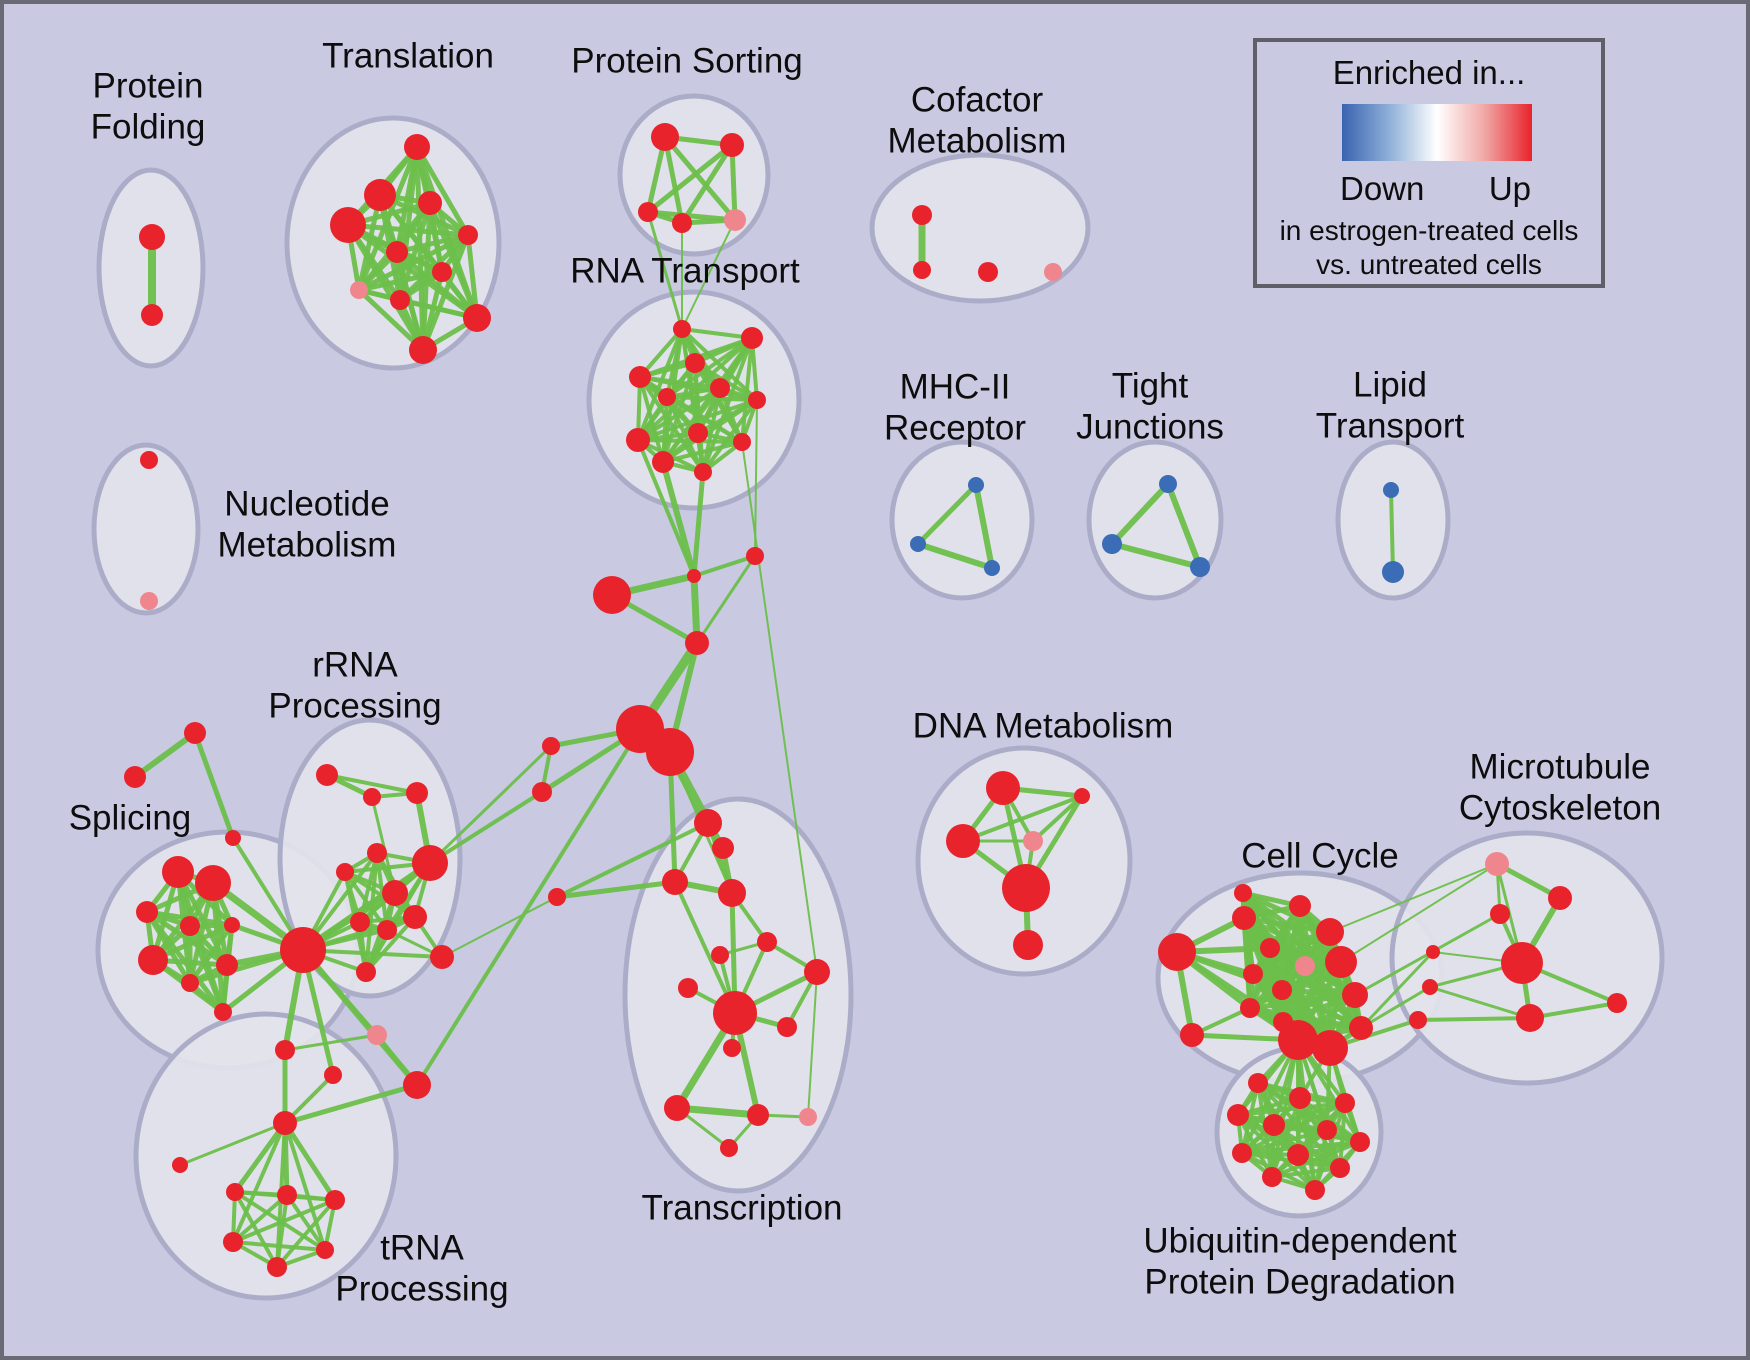 The image size is (1750, 1360). I want to click on gene-set-node-pf2, so click(152, 315).